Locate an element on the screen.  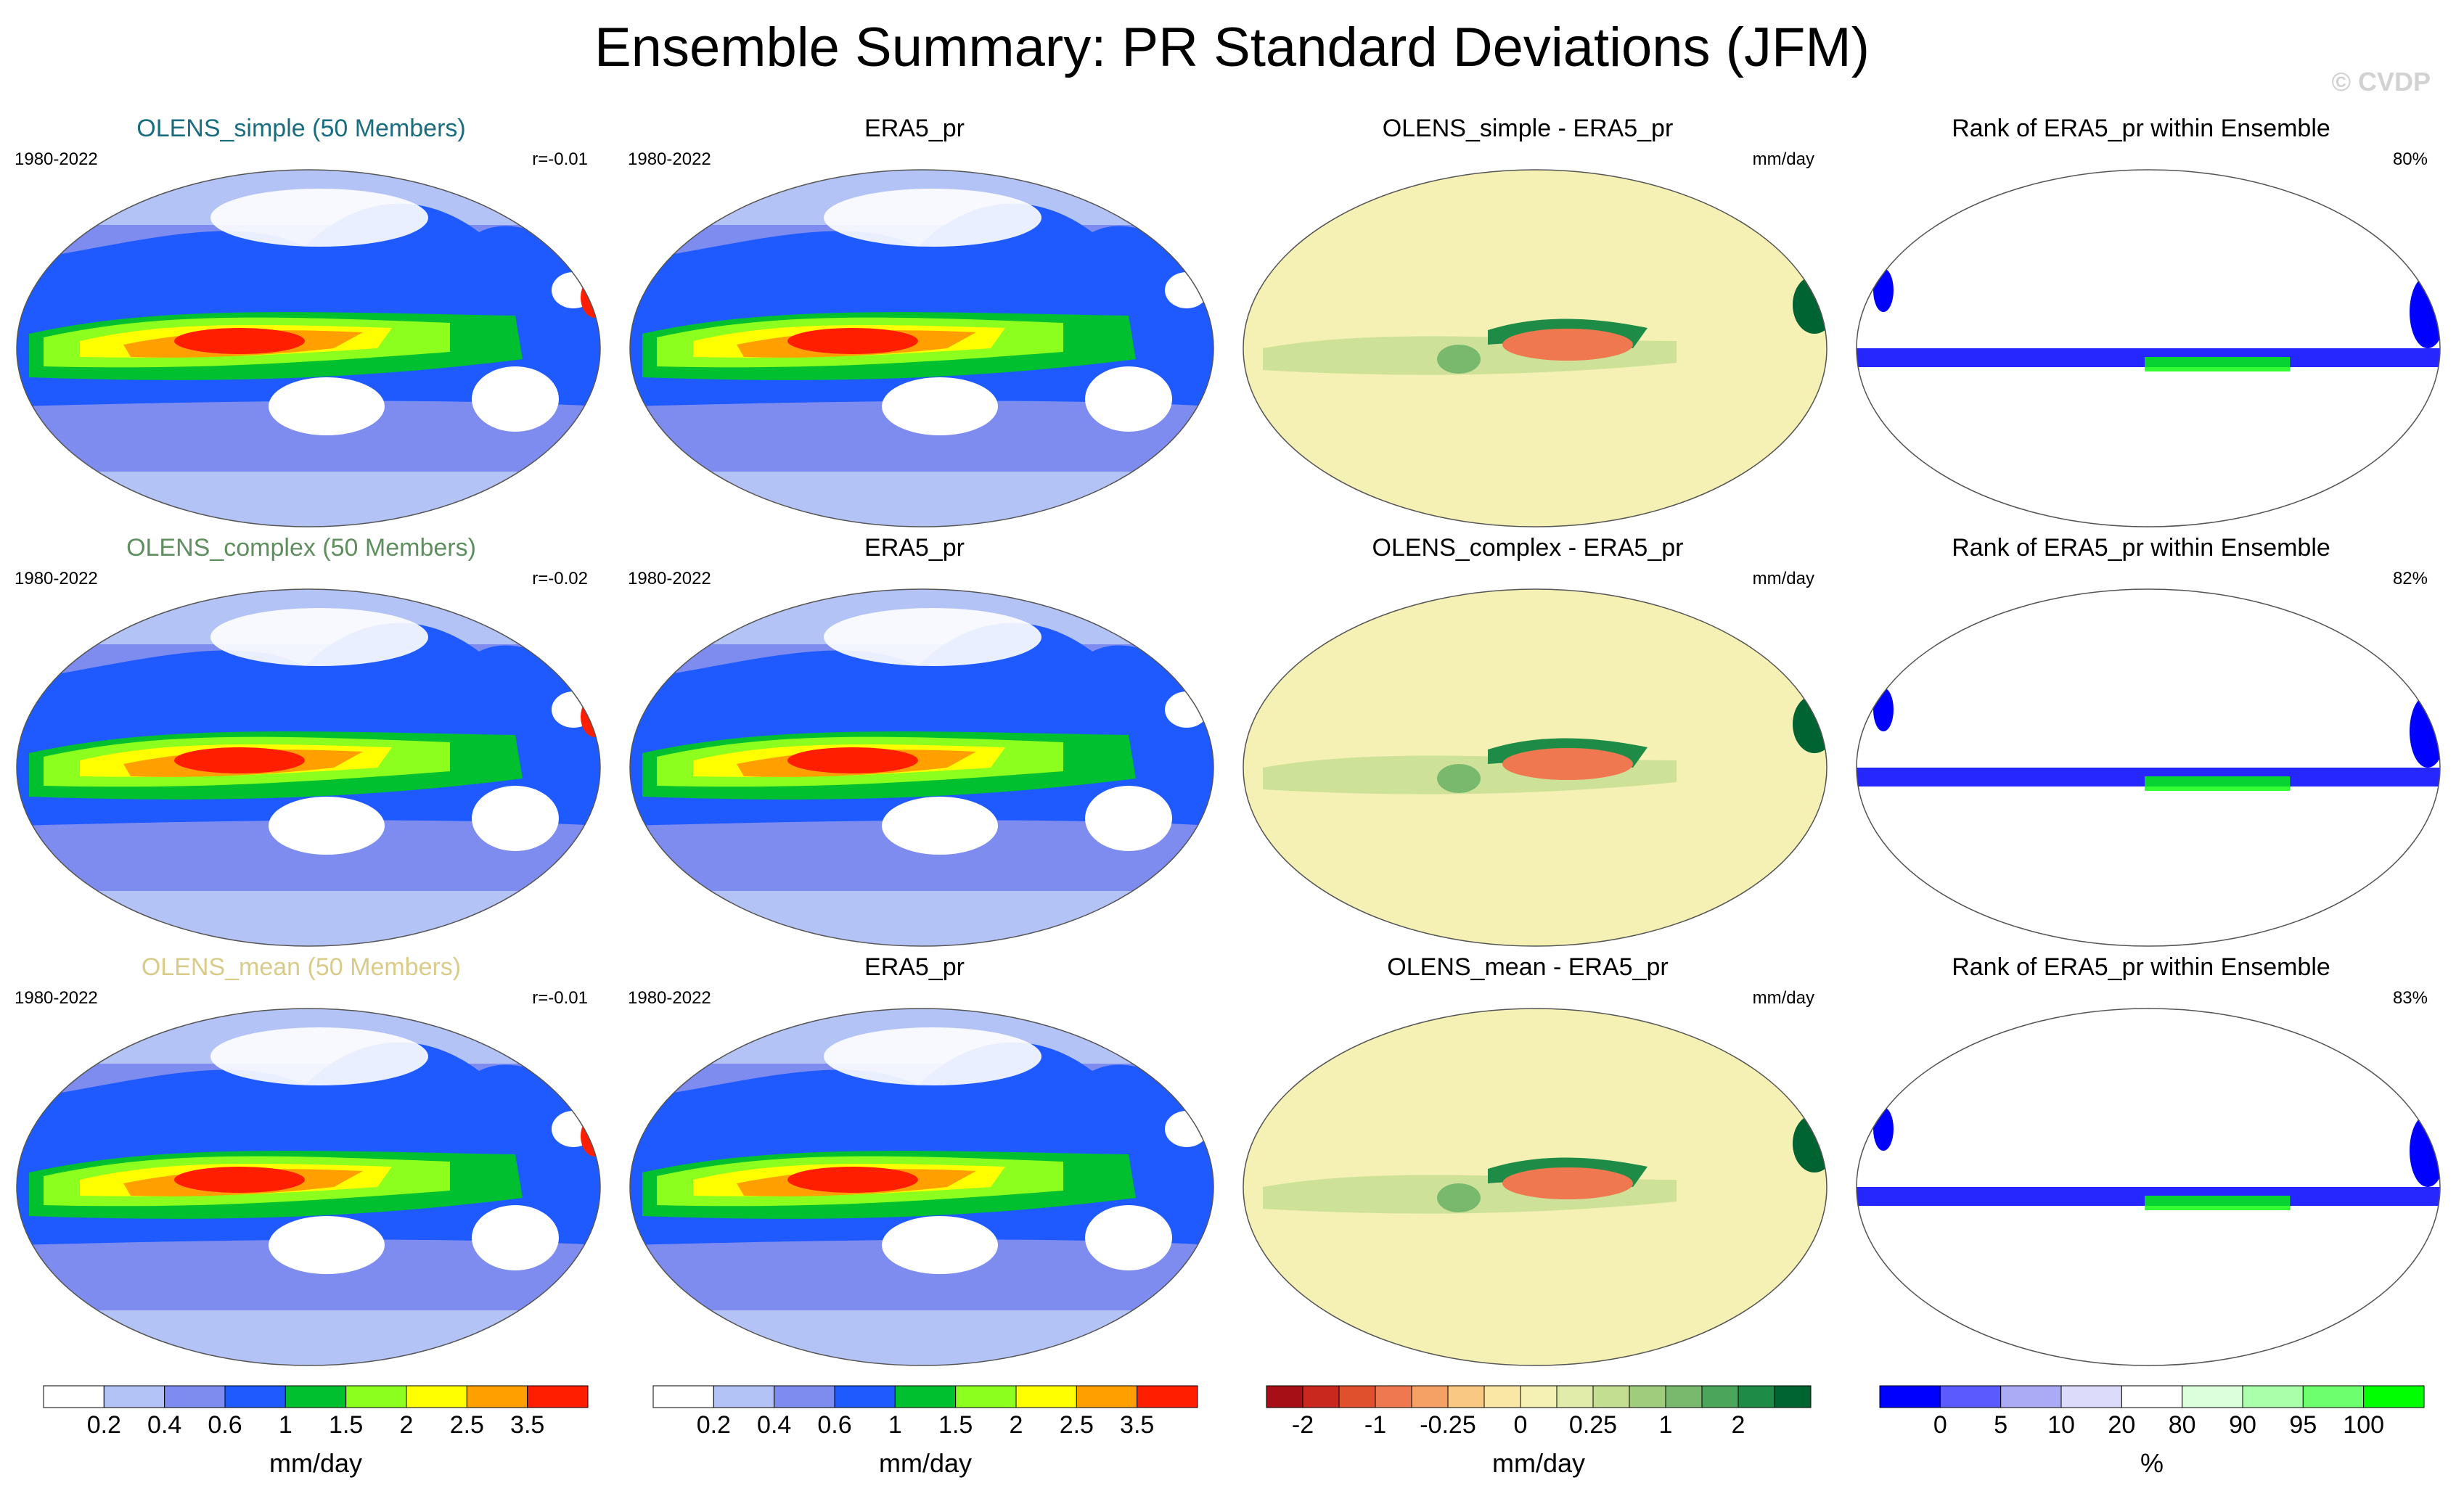
colorbar-2: 0.2 0.4 0.6 1 1.5 2 2.5 3.5 mm/day is located at coordinates (925, 1431).